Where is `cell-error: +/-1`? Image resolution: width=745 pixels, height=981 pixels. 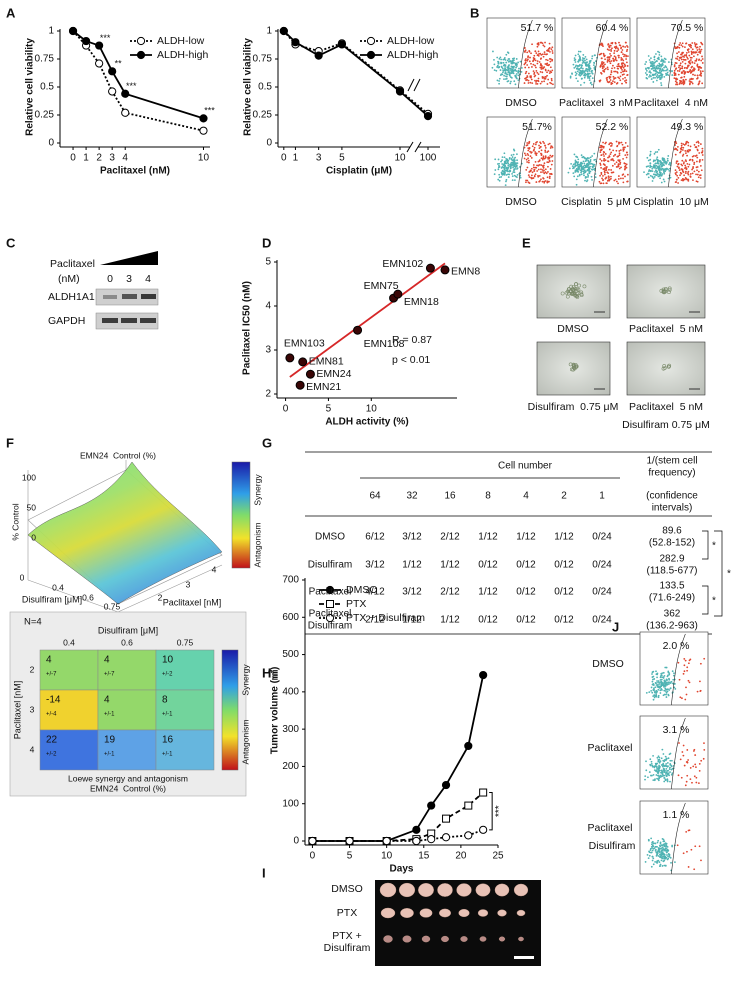 cell-error: +/-1 is located at coordinates (167, 755).